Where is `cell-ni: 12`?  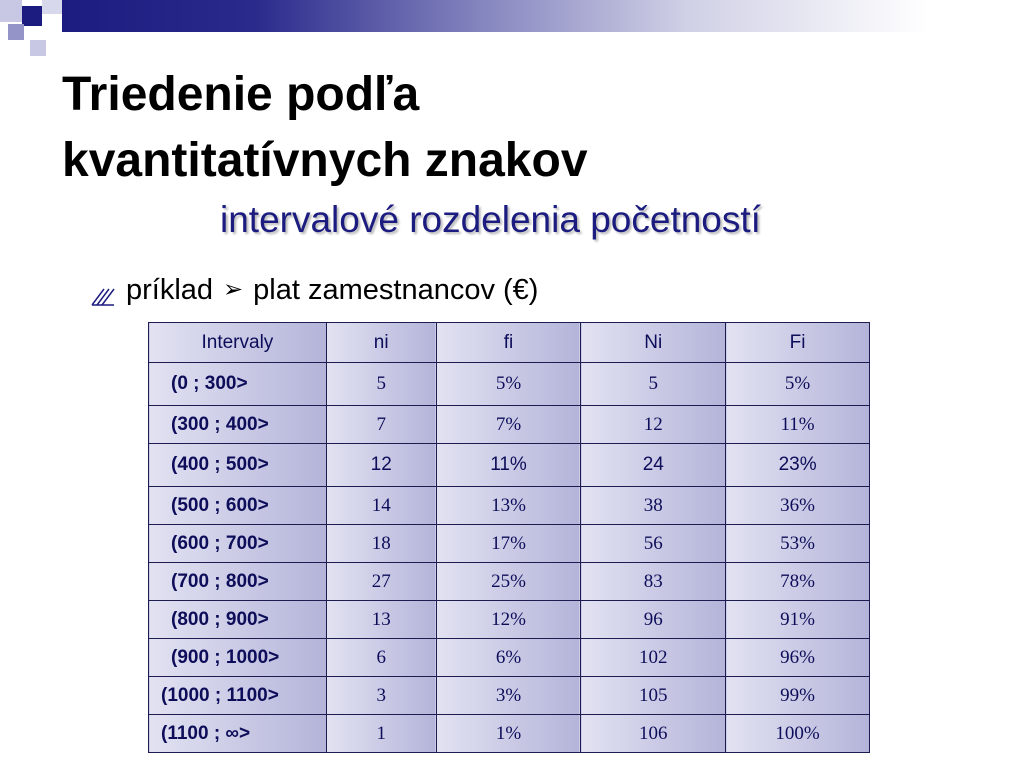 cell-ni: 12 is located at coordinates (381, 465).